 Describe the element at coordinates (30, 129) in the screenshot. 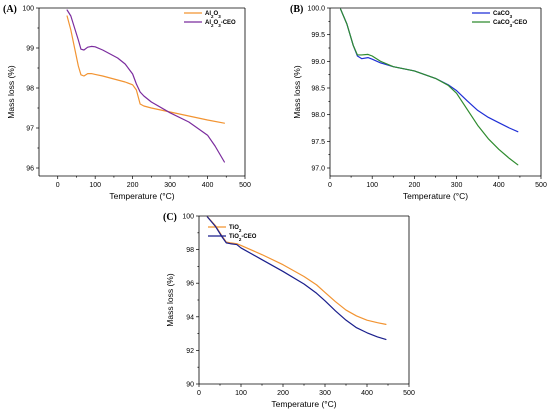

I see `y-tick-label: 97` at that location.